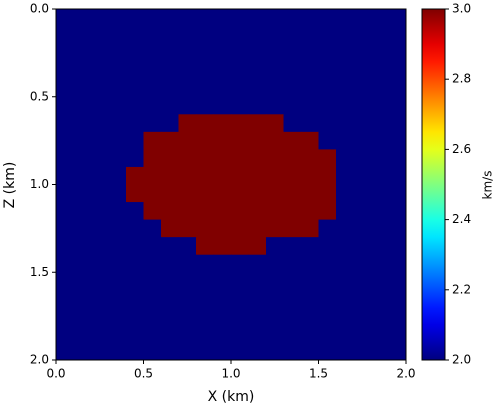 Image resolution: width=493 pixels, height=406 pixels. Describe the element at coordinates (405, 374) in the screenshot. I see `x-tick-label: 2.0` at that location.